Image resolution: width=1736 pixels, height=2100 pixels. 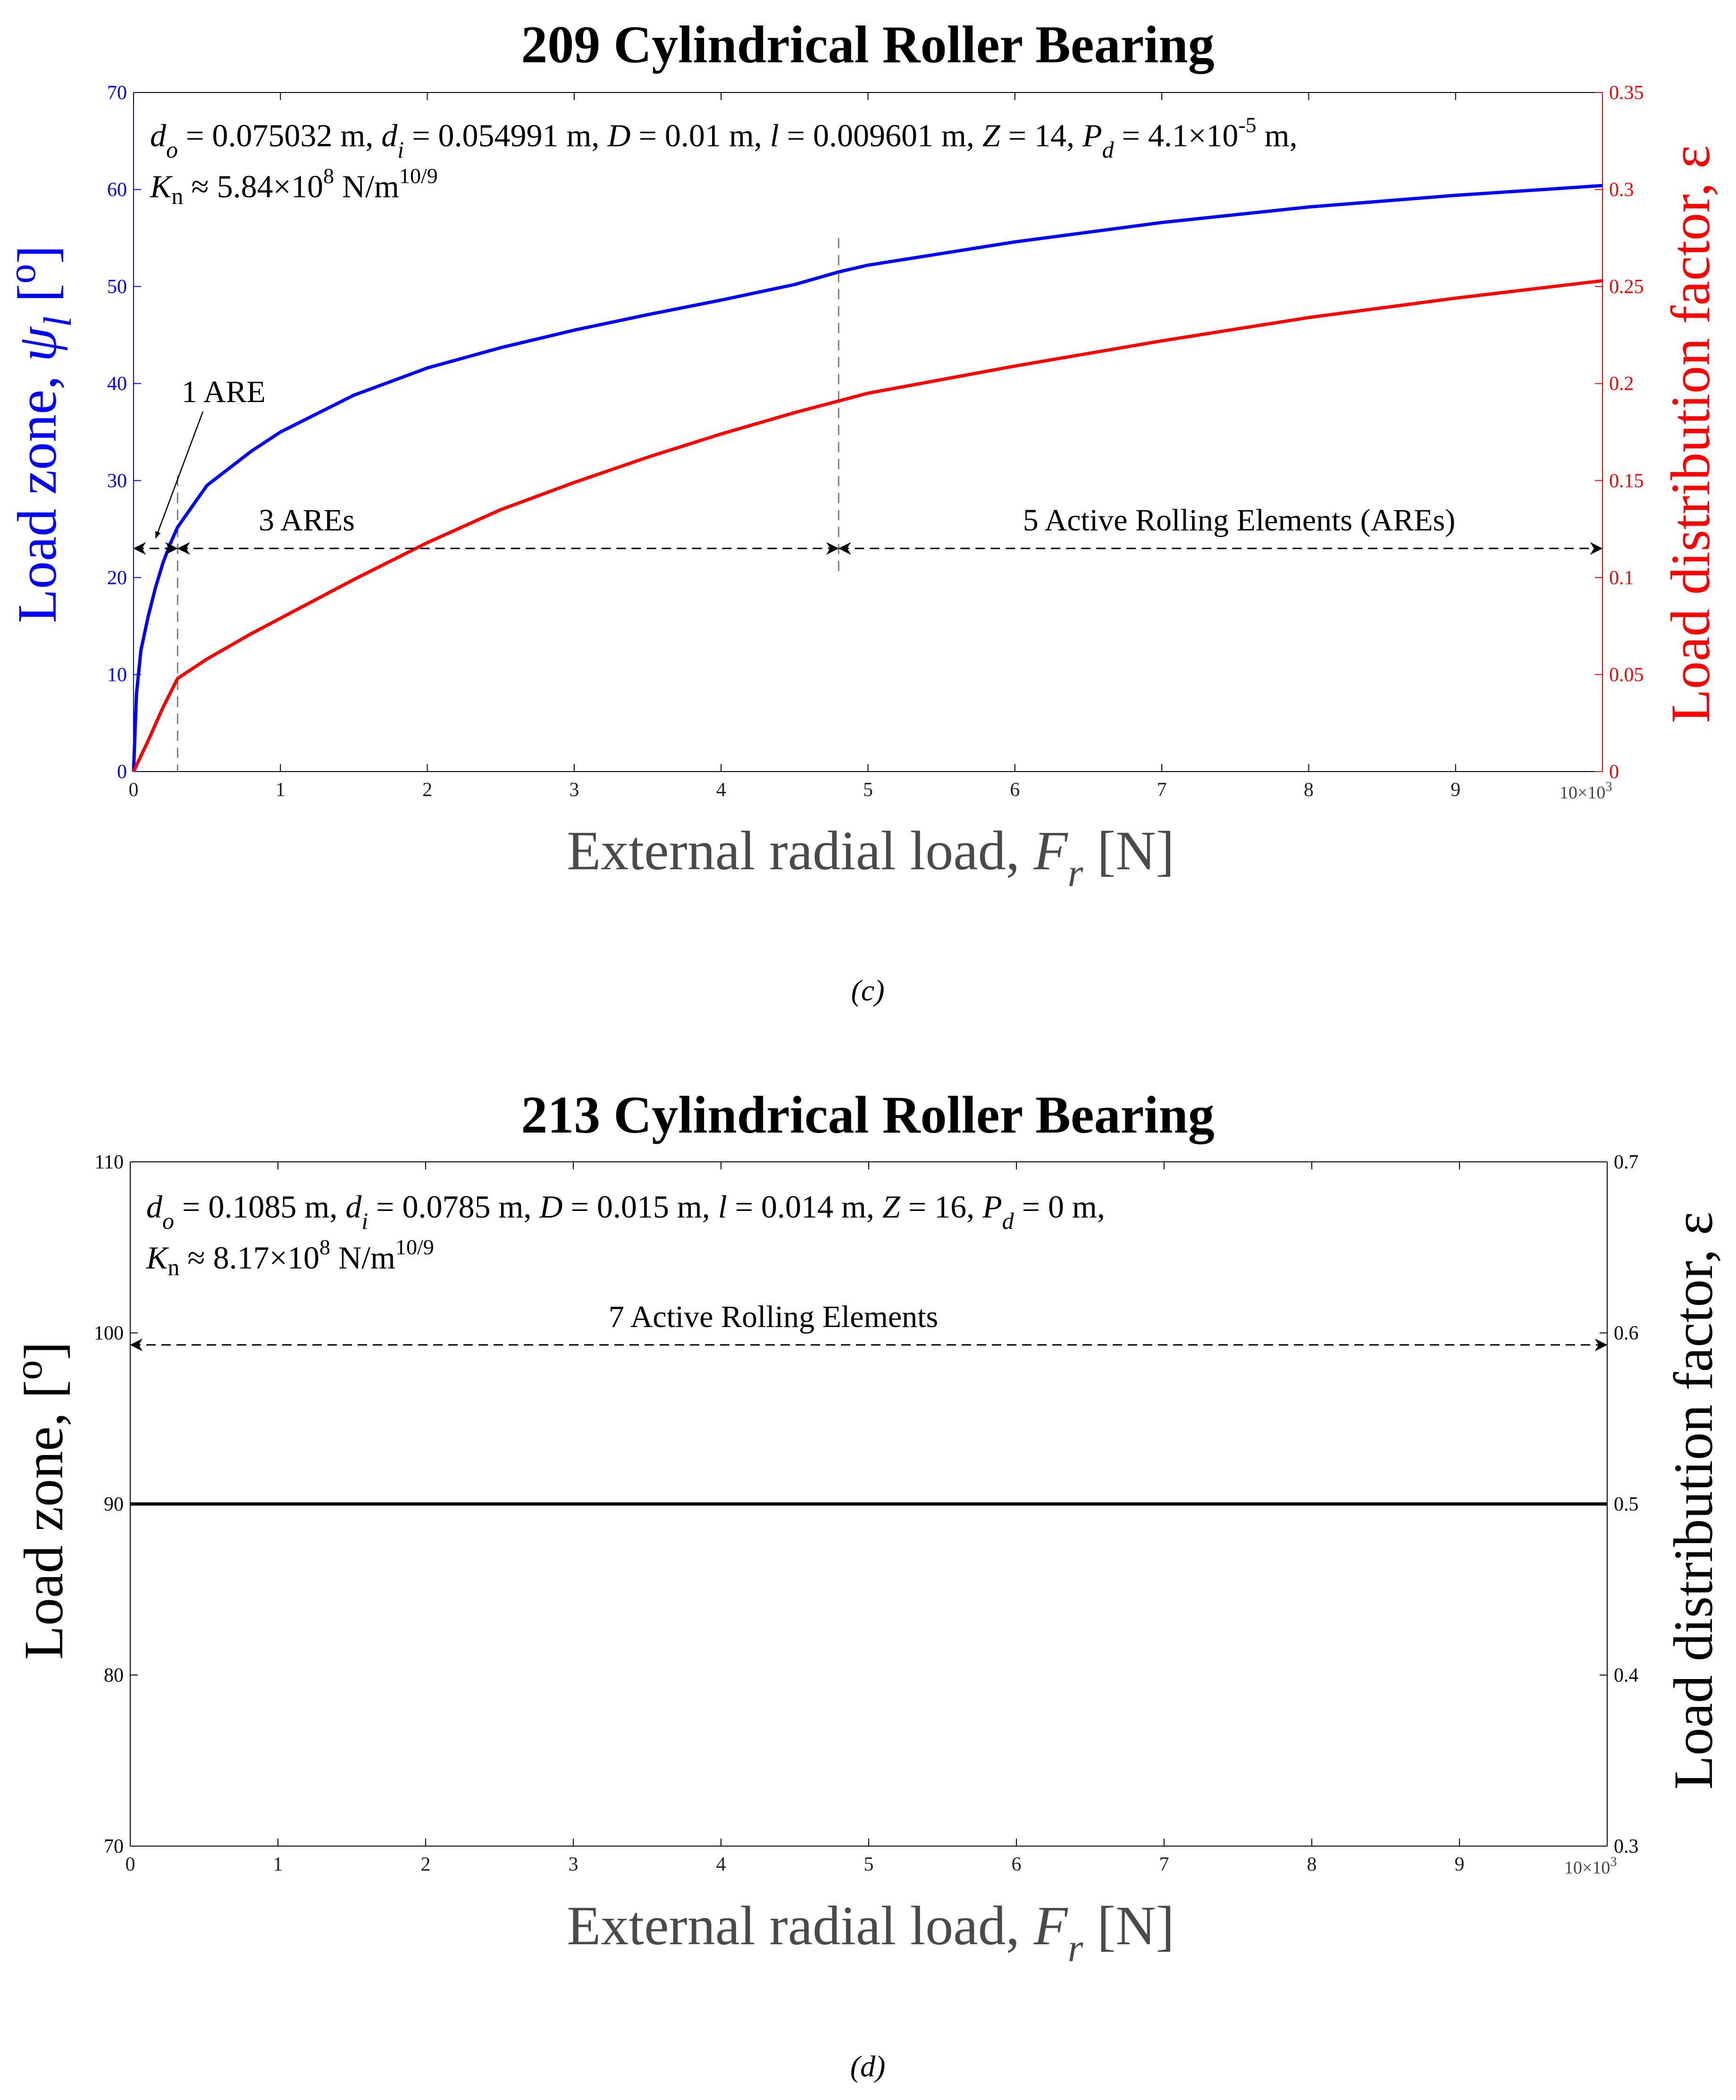 I want to click on y-tick-label-left: 40, so click(x=117, y=384).